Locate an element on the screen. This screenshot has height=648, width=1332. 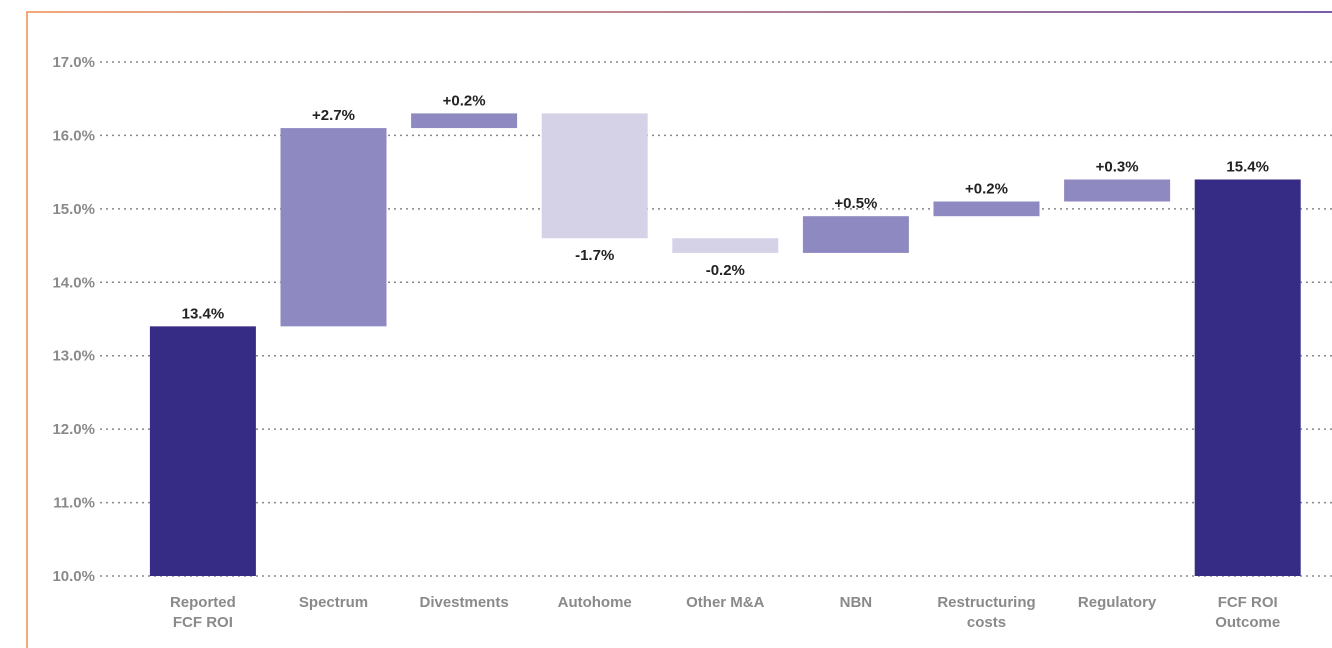
x-tick-label: Autohome is located at coordinates (595, 602).